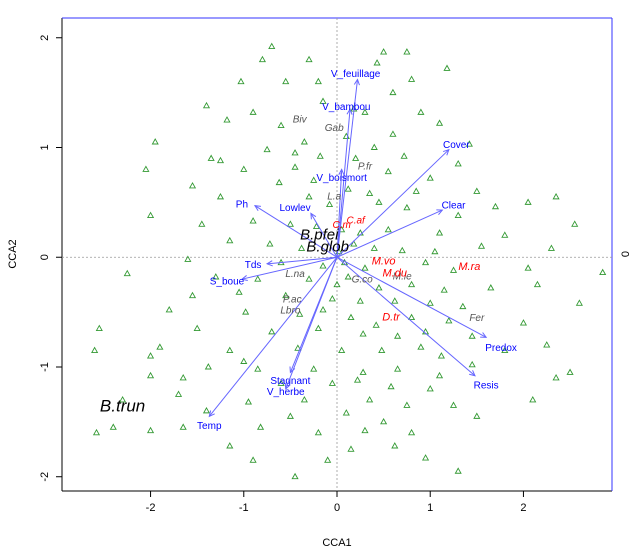 Image resolution: width=635 pixels, height=550 pixels. I want to click on species-label: C.m, so click(341, 225).